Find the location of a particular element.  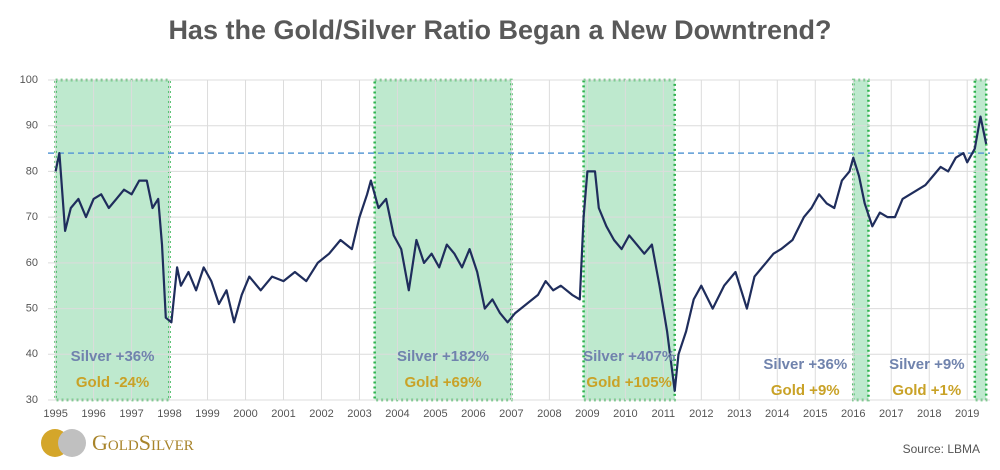

y-tick-label: 100 is located at coordinates (29, 80).